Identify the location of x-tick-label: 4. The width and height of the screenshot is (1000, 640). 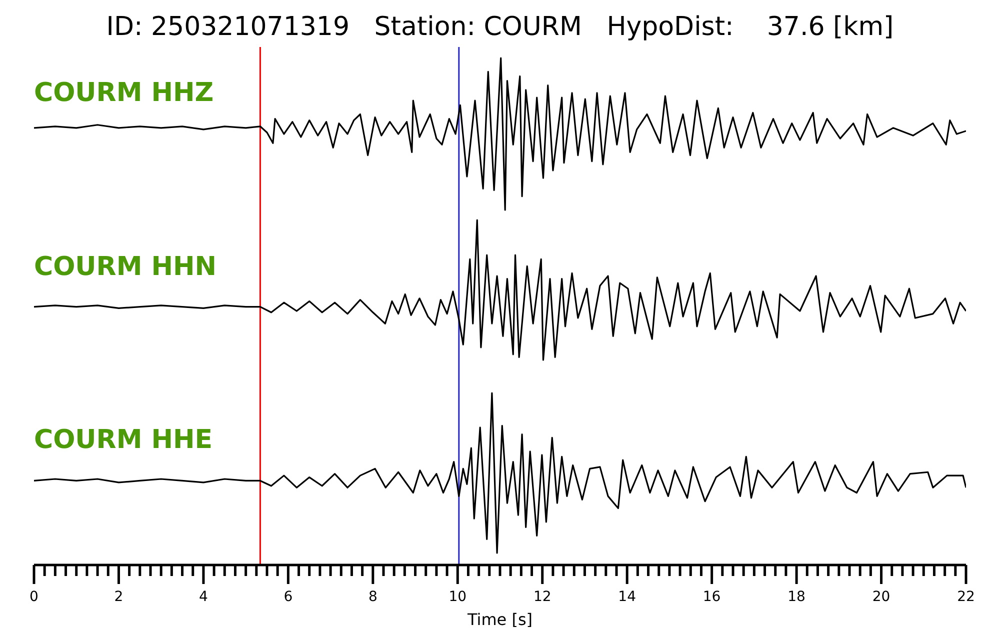
(203, 597).